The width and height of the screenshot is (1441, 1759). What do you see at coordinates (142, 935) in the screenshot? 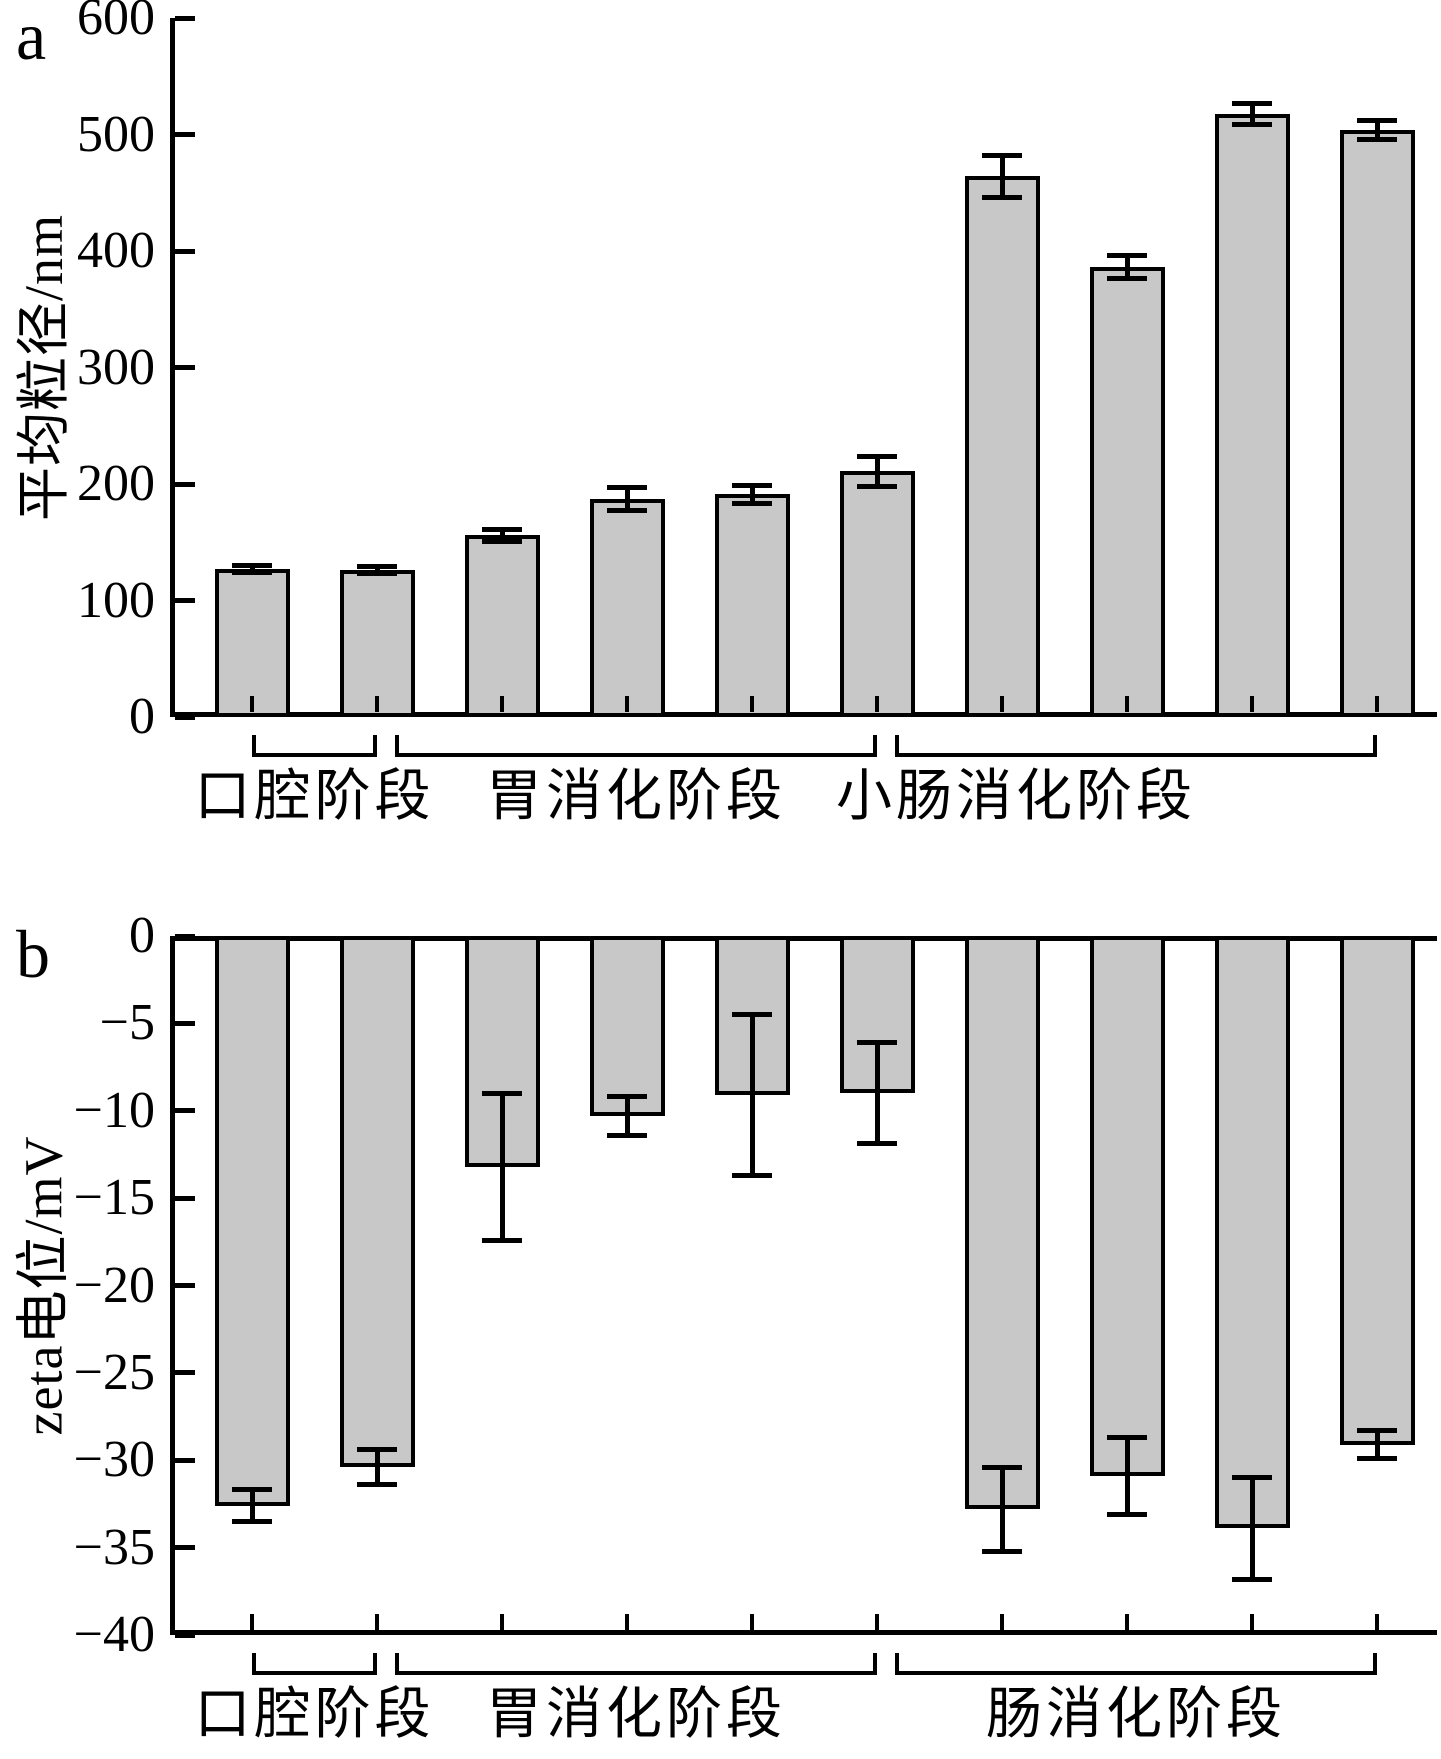
I see `y-tick-label: 0` at bounding box center [142, 935].